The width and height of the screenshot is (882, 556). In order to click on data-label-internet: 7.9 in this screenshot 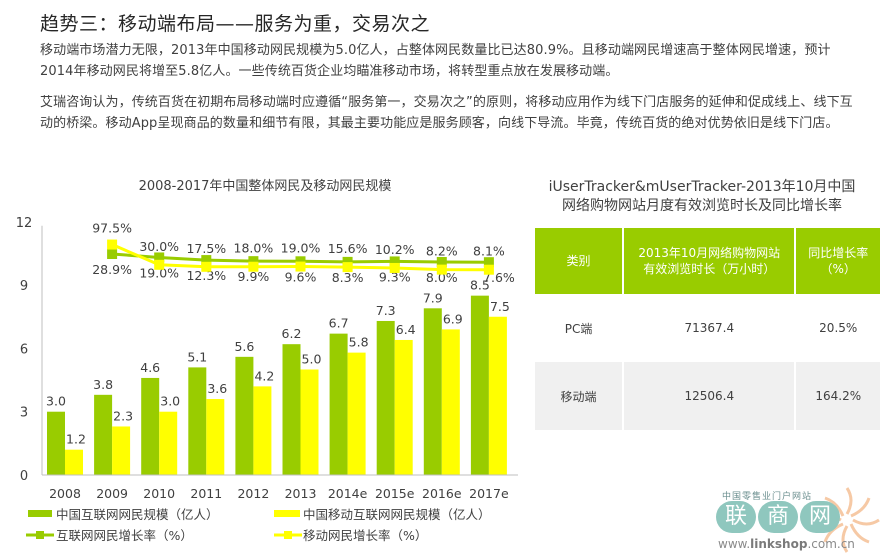, I will do `click(433, 297)`.